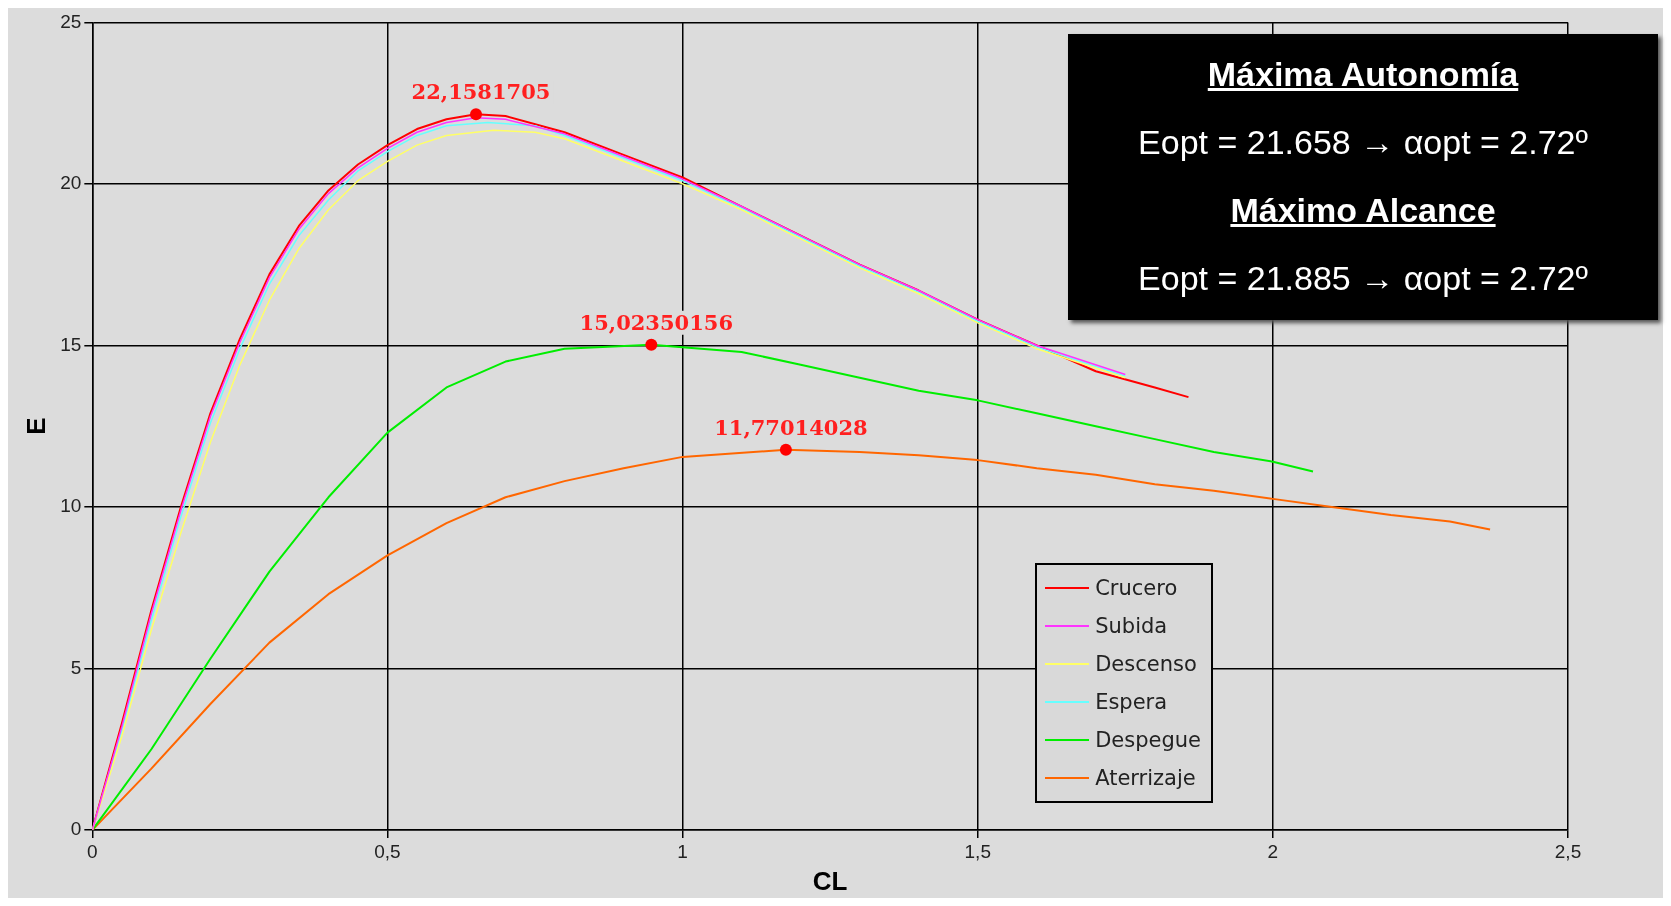 Image resolution: width=1671 pixels, height=906 pixels. What do you see at coordinates (977, 851) in the screenshot?
I see `x-tick-label: 1,5` at bounding box center [977, 851].